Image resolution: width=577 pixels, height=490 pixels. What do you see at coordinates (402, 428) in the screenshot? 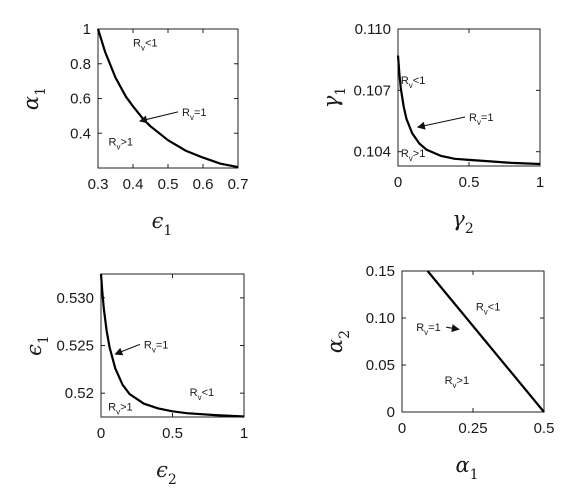
I see `chart-4-xtick-label: 0` at bounding box center [402, 428].